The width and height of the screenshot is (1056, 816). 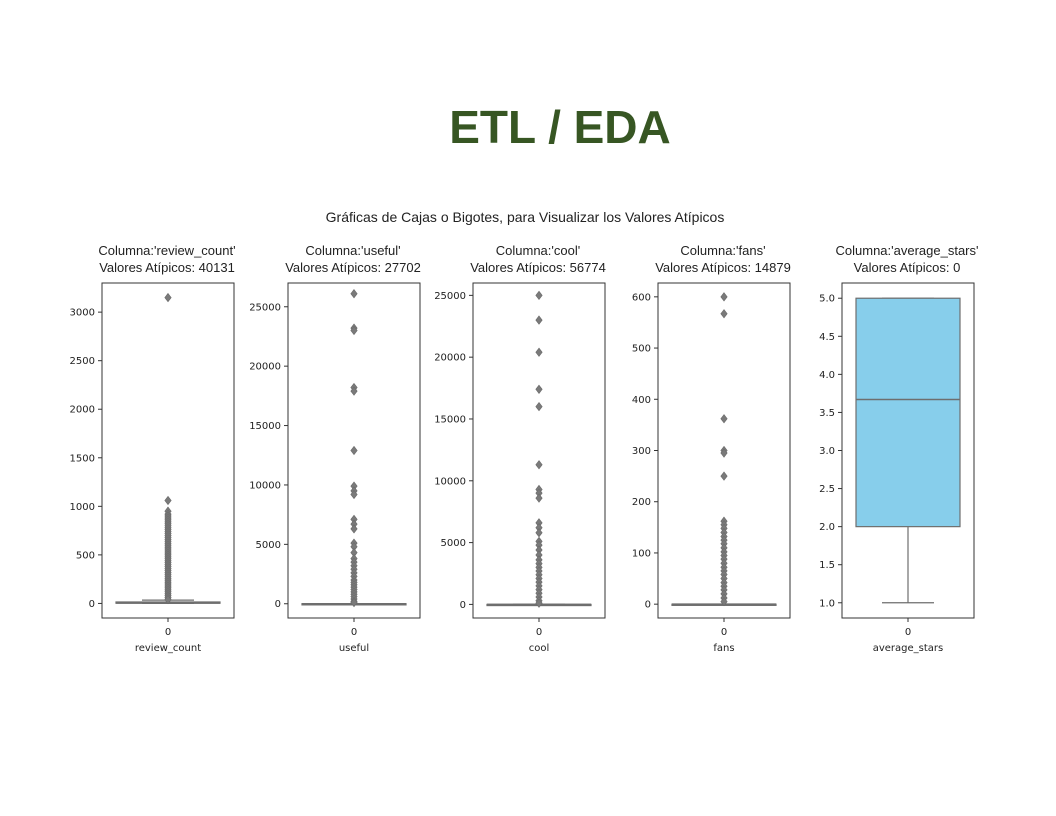 I want to click on panel-title-column: Columna:'average_stars', so click(x=907, y=250).